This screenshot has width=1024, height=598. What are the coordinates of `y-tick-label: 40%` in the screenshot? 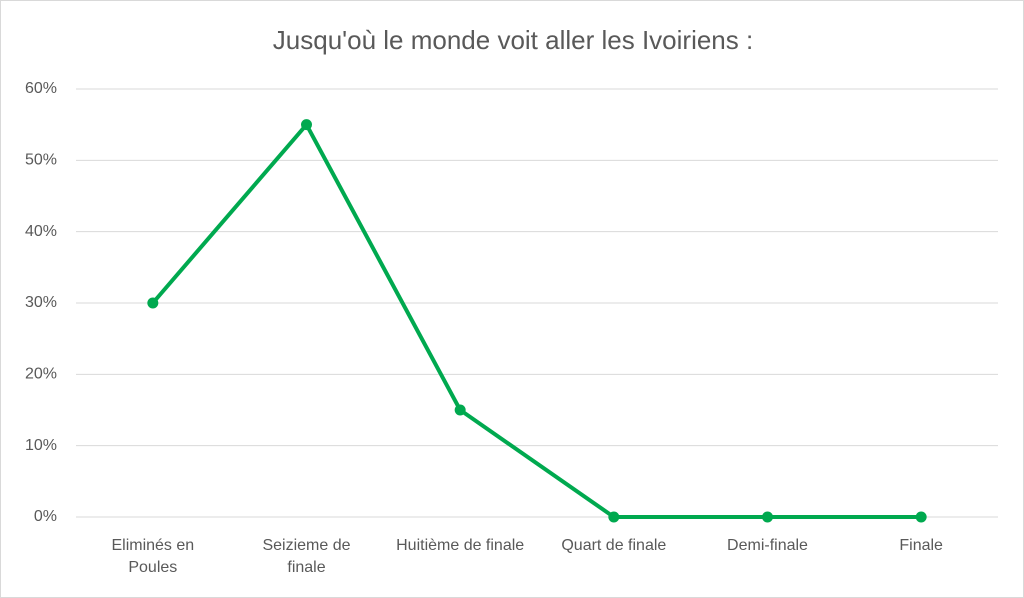 It's located at (41, 231).